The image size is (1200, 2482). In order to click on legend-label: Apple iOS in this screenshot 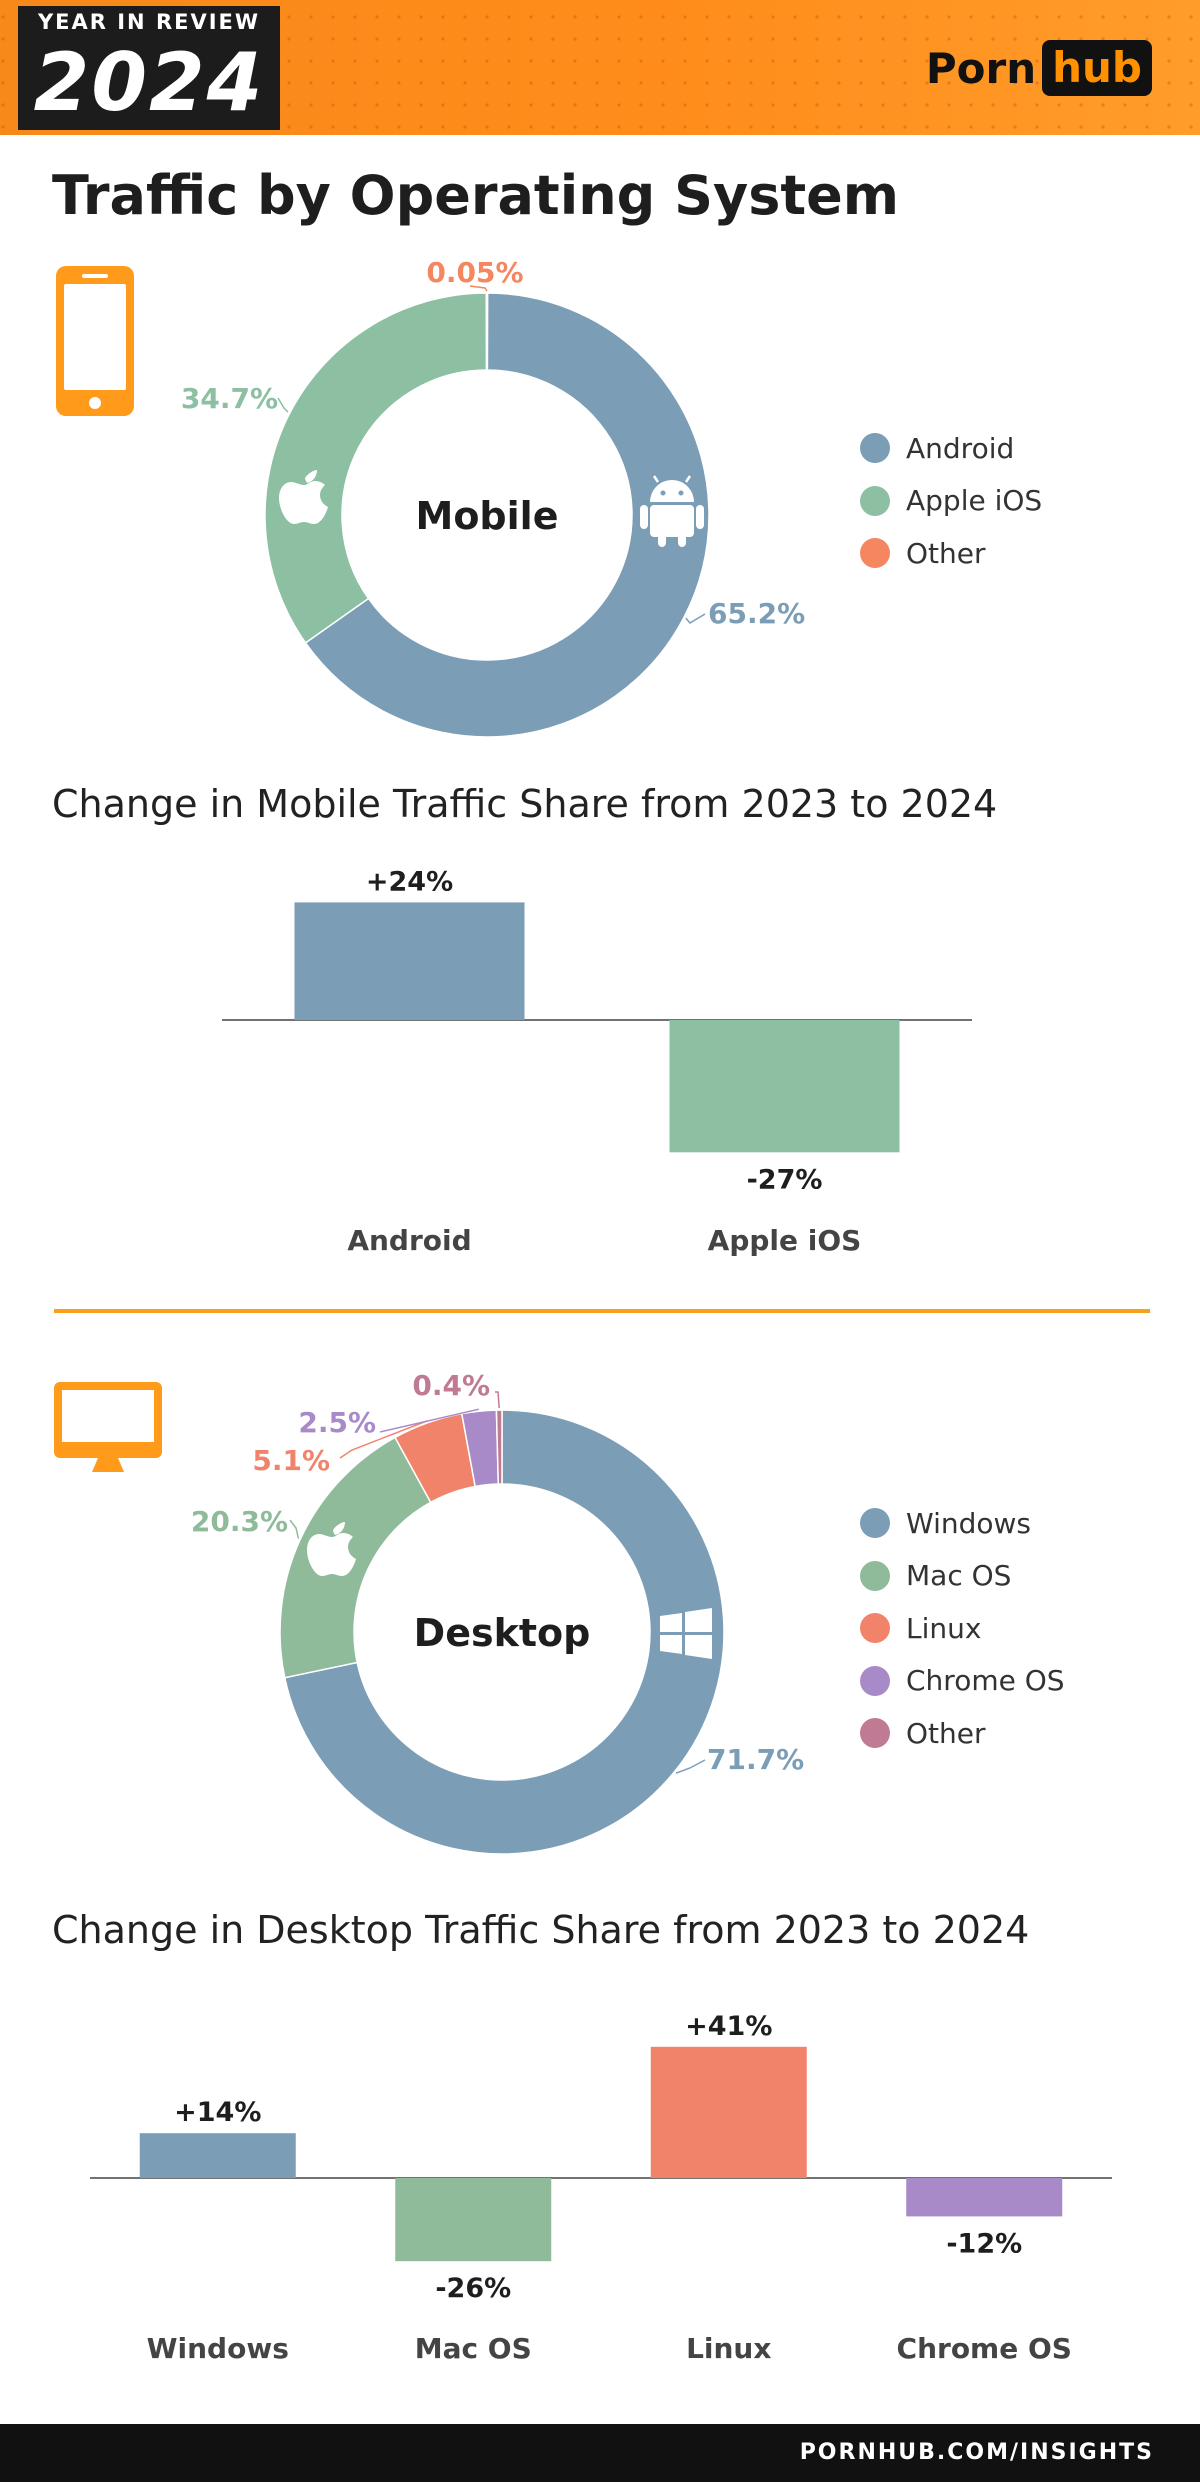, I will do `click(974, 501)`.